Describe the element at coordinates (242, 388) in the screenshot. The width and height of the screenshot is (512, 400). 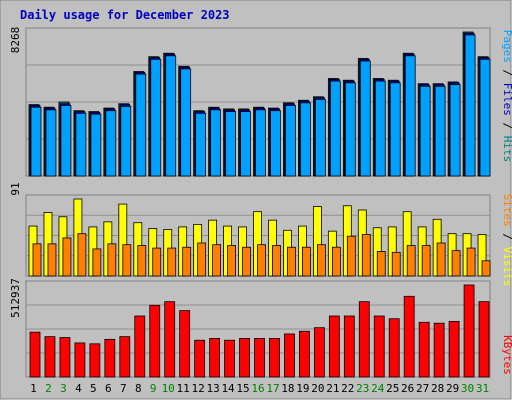
I see `day-label: 15` at that location.